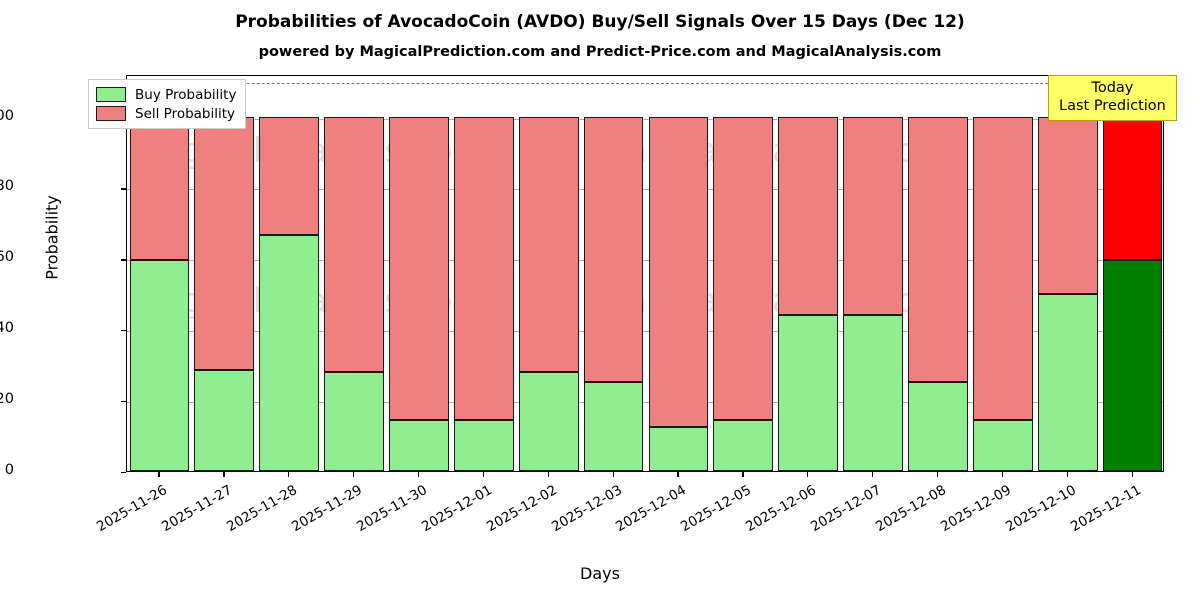 Image resolution: width=1200 pixels, height=600 pixels. Describe the element at coordinates (52, 237) in the screenshot. I see `y-axis-title: Probability` at that location.